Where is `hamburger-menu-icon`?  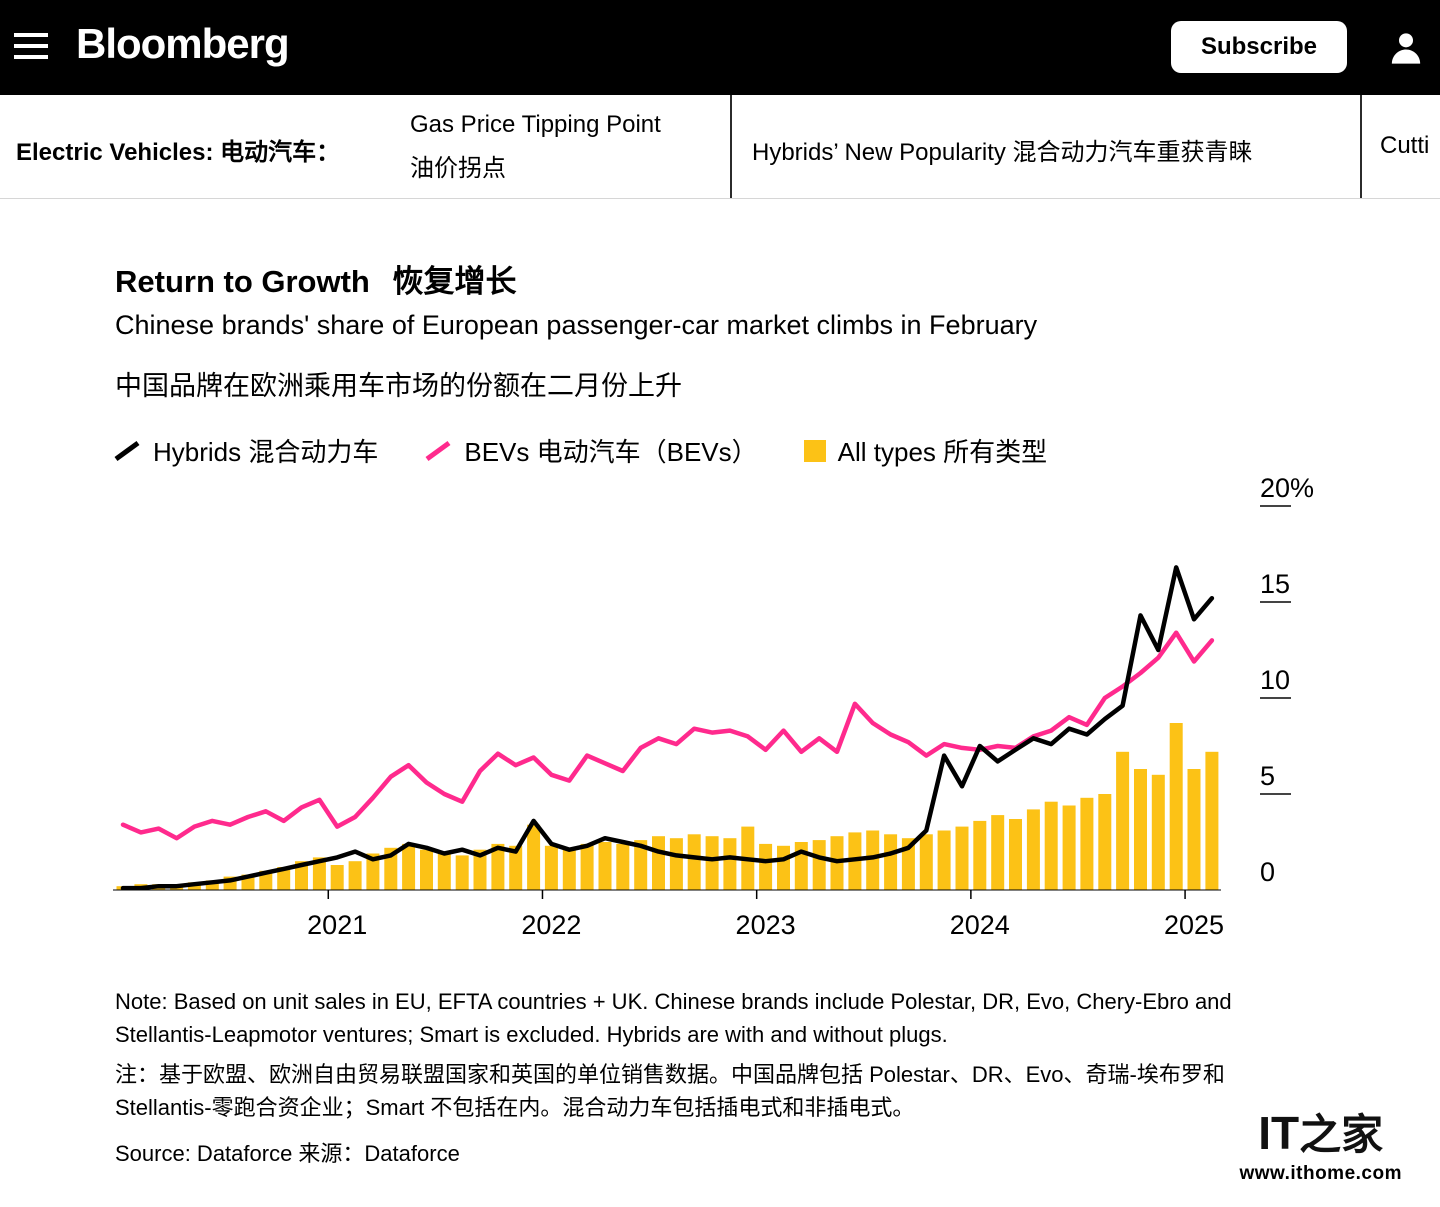
hamburger-menu-icon is located at coordinates (31, 48).